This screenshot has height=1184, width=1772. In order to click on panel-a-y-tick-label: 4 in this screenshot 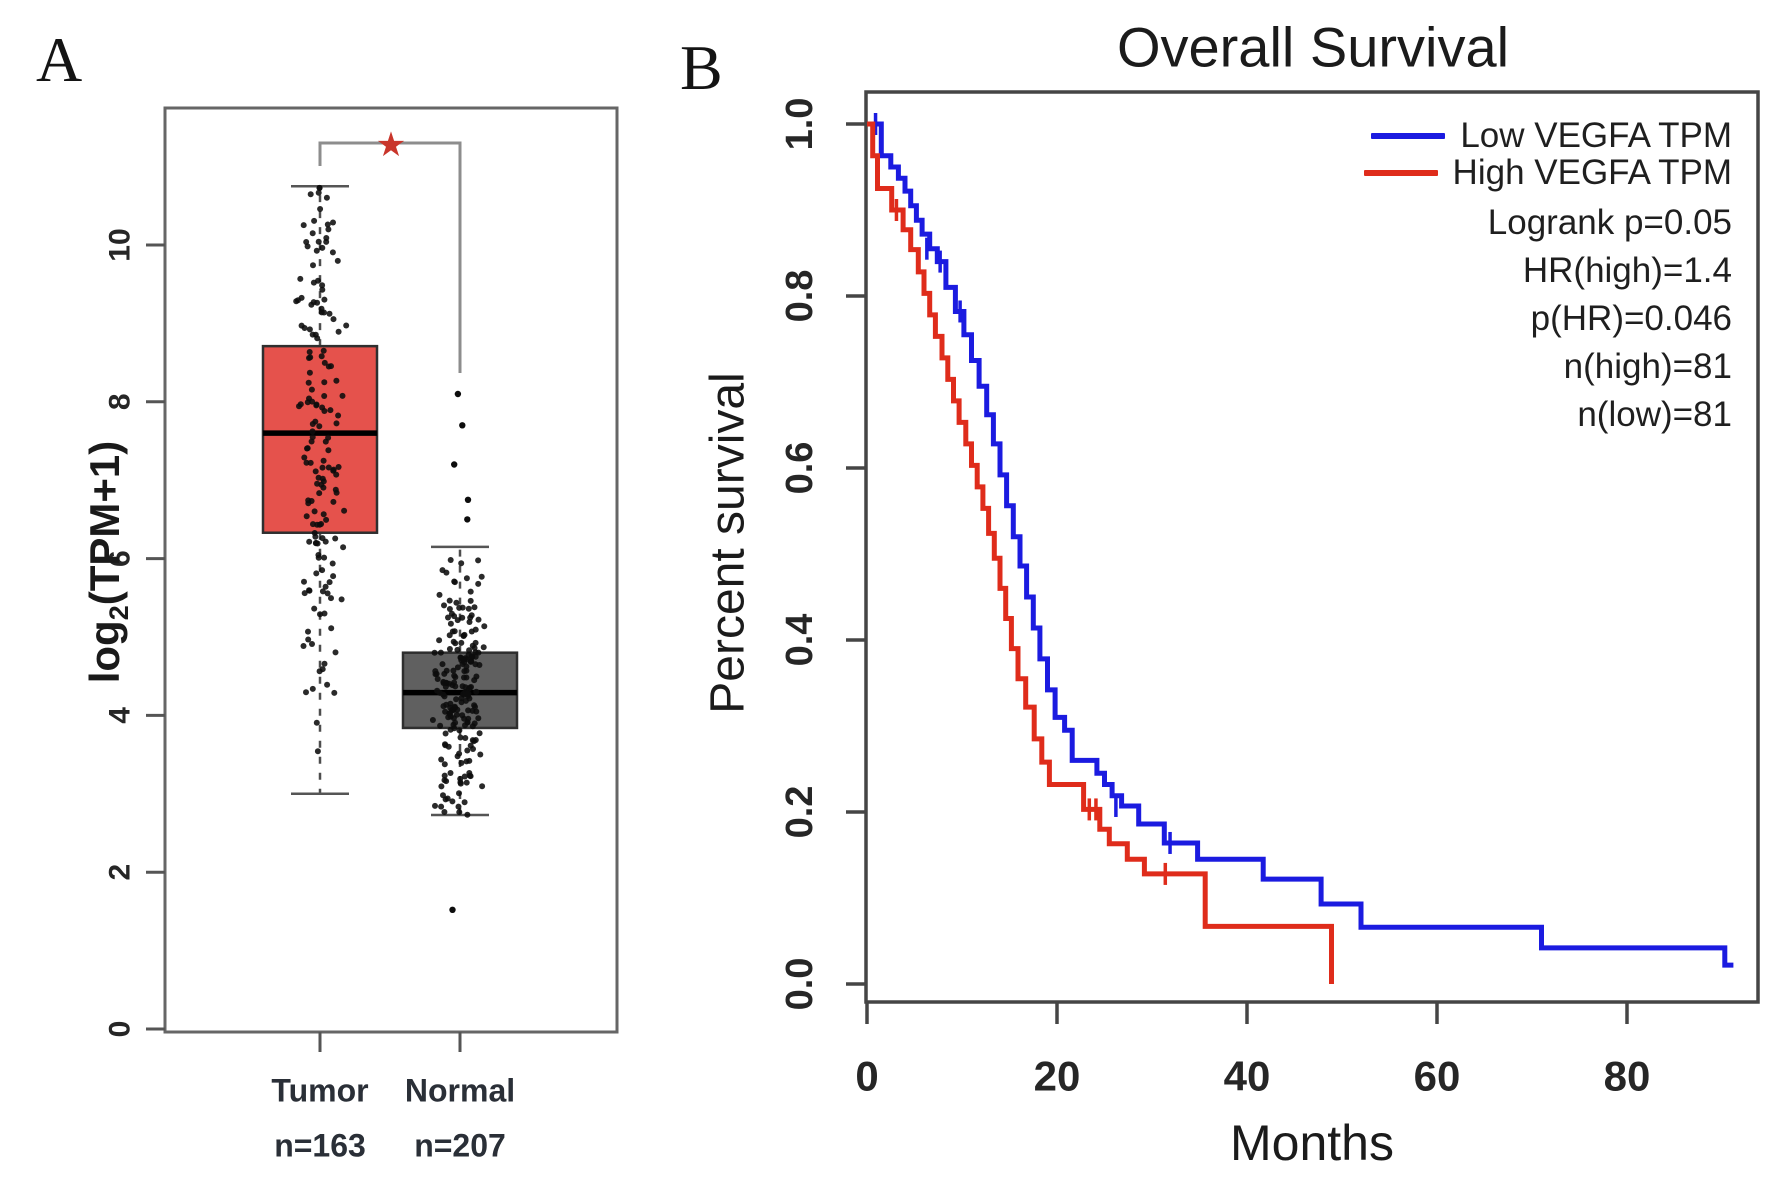, I will do `click(120, 715)`.